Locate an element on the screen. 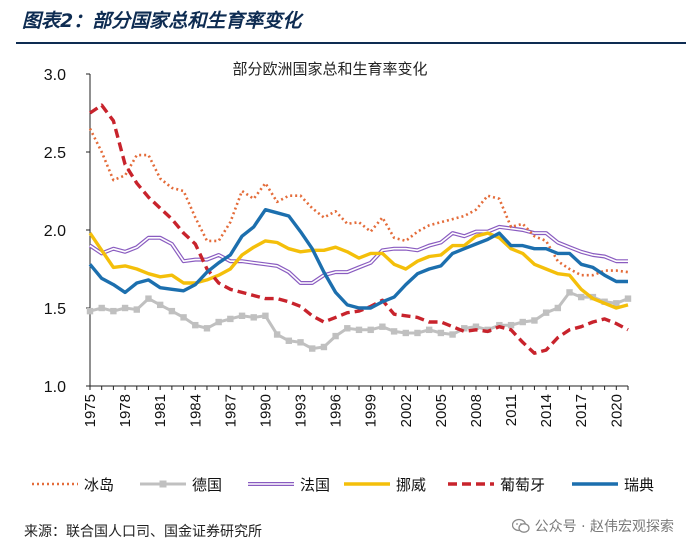 This screenshot has height=546, width=690. x-tick-label: 1990 is located at coordinates (265, 410).